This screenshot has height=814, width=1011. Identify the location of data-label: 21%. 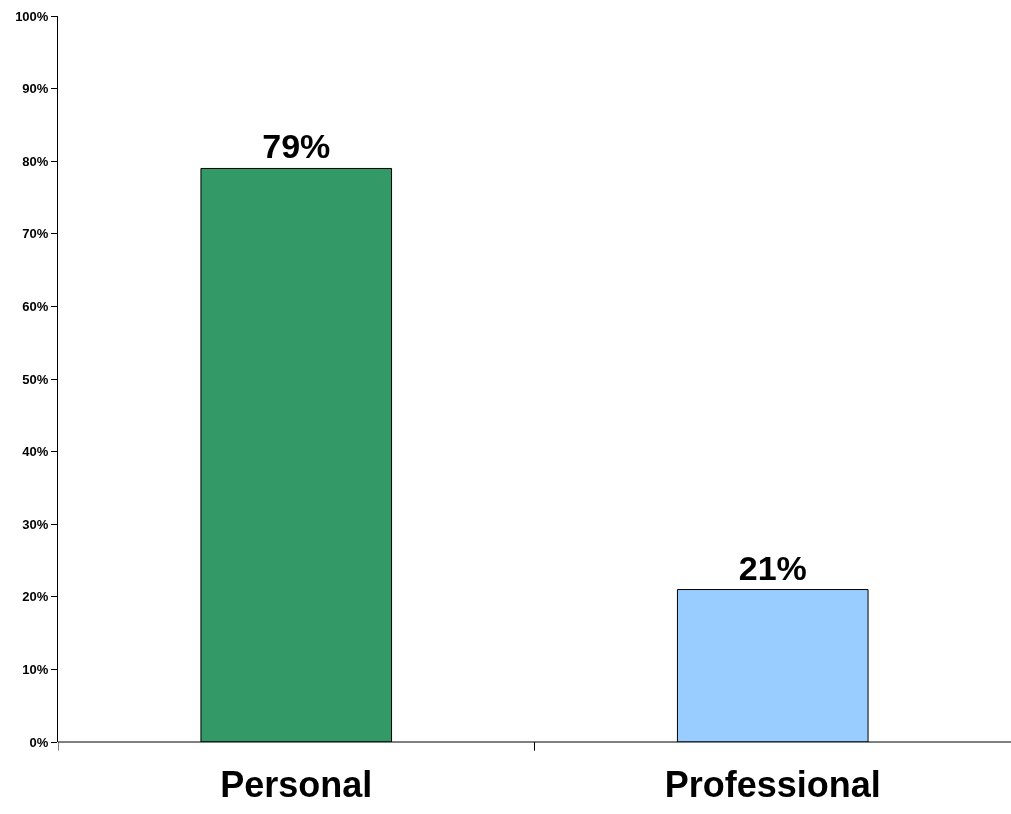
(772, 567).